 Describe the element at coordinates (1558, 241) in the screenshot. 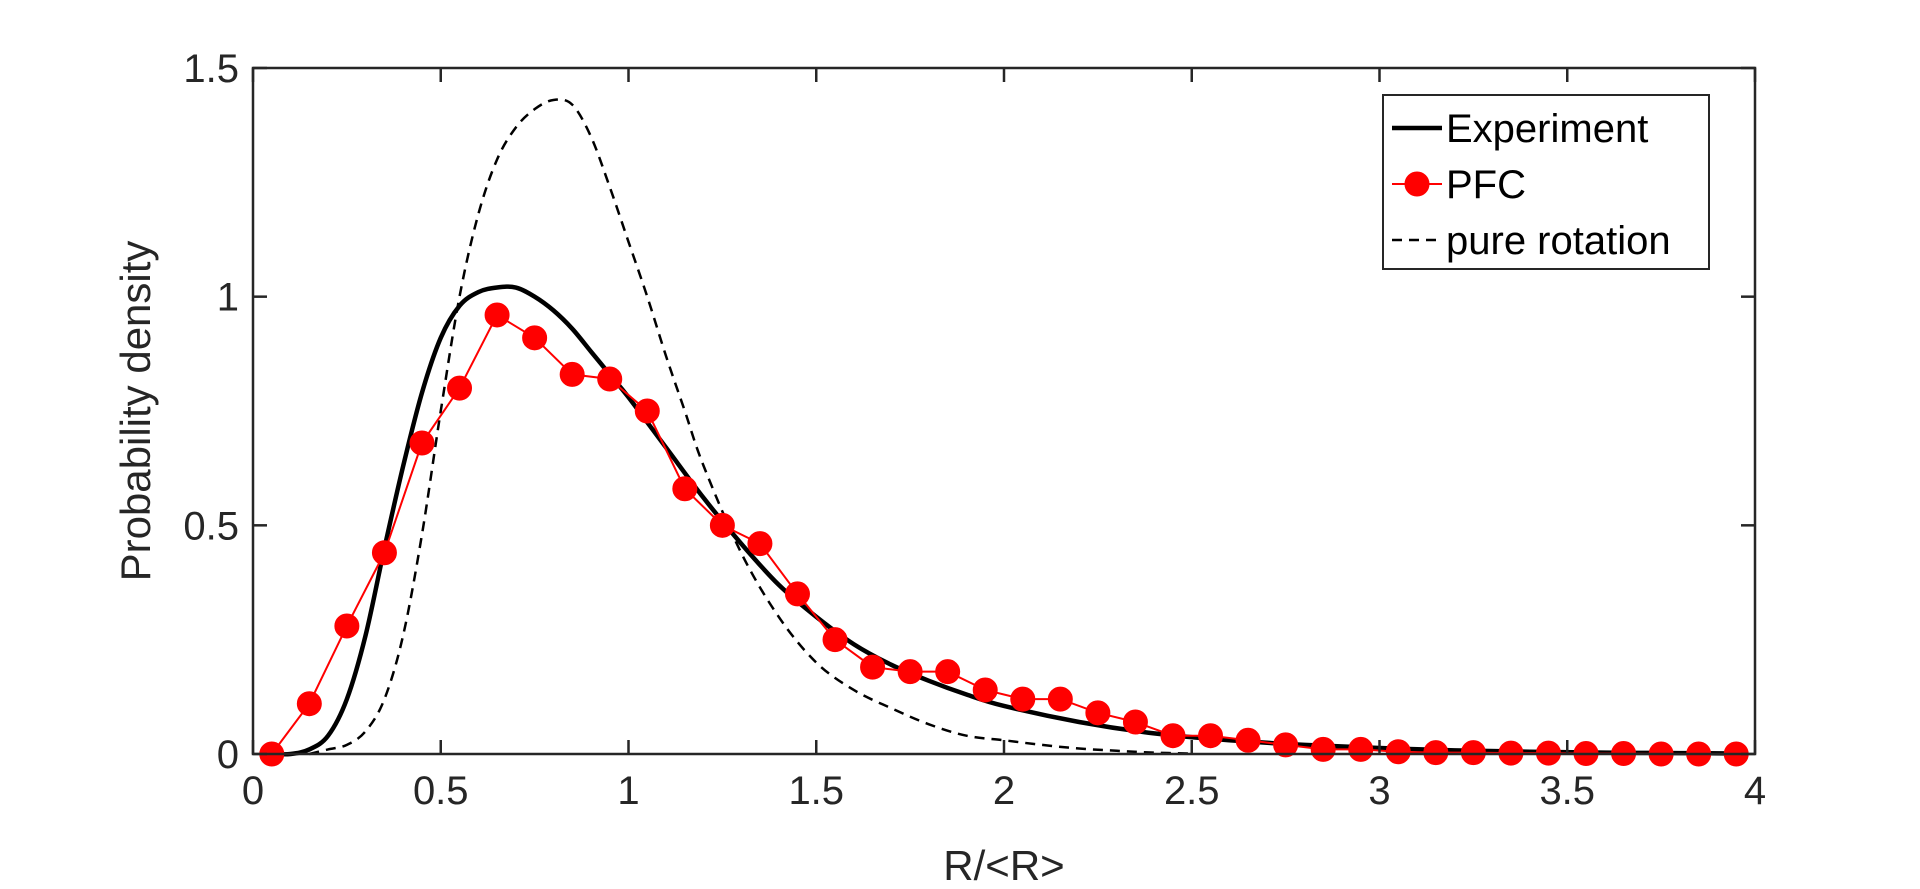

I see `legend-label-pure-rotation: pure rotation` at that location.